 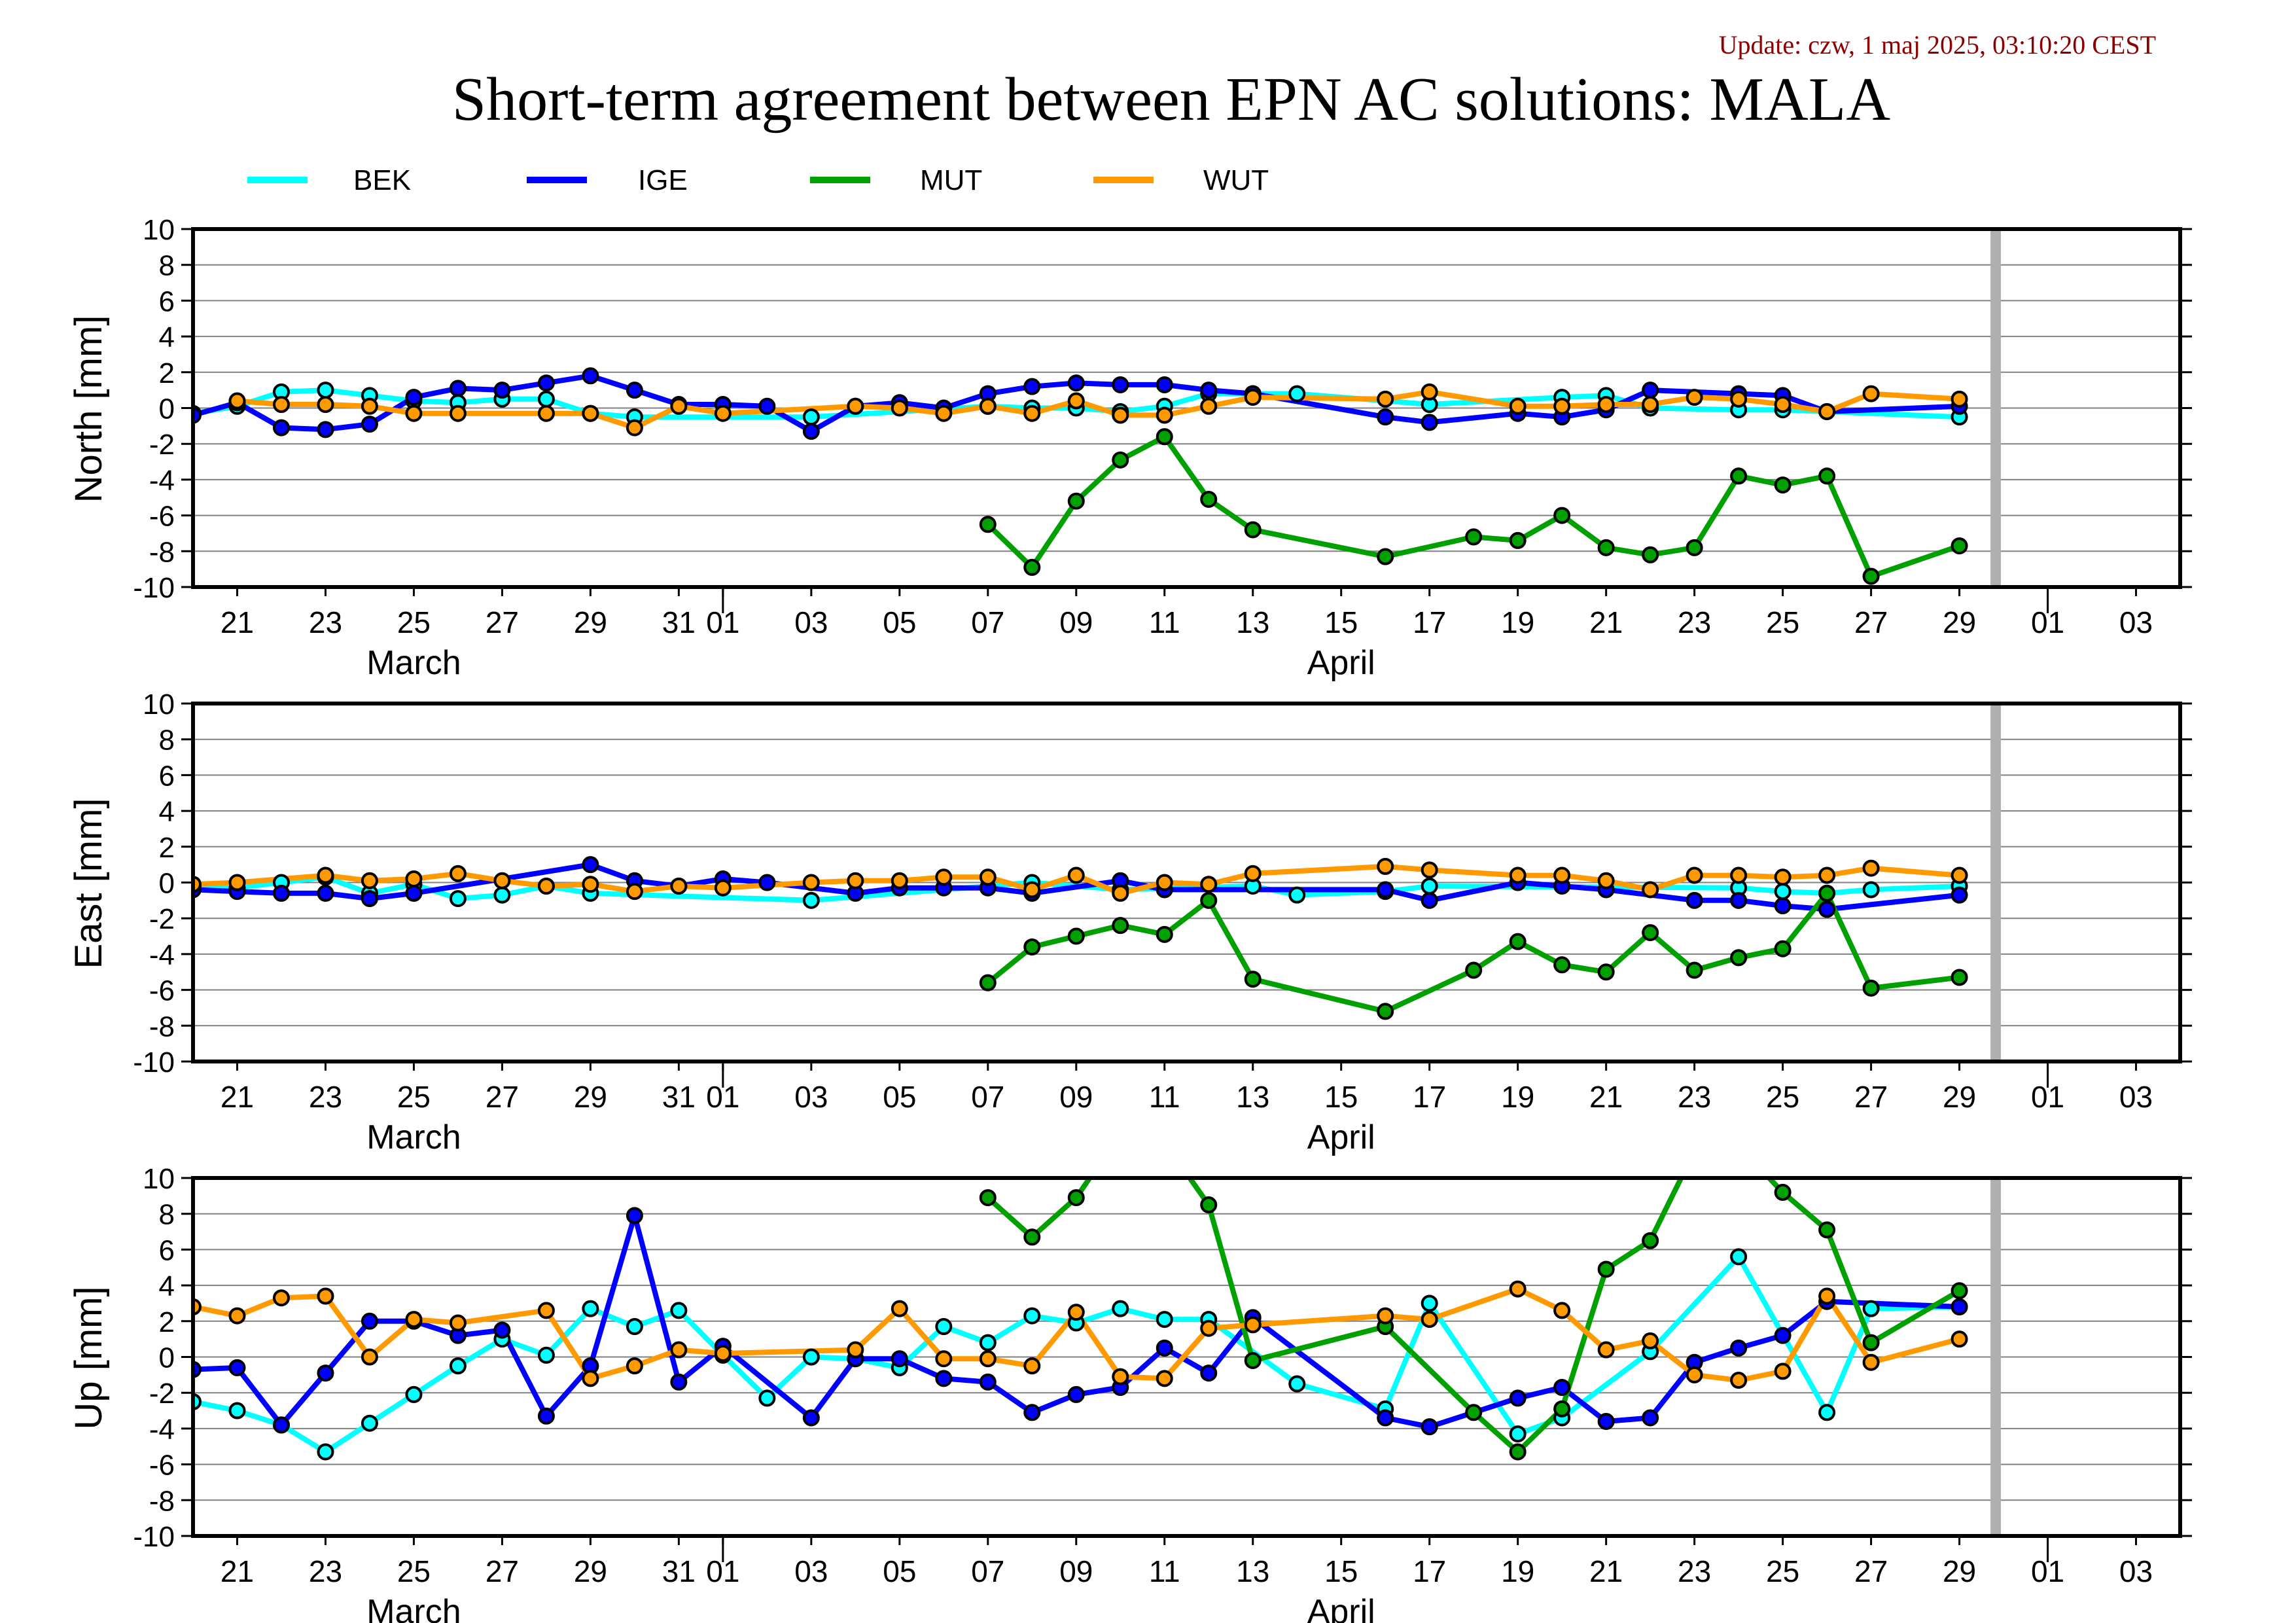 What do you see at coordinates (162, 1394) in the screenshot?
I see `y-tick-label: -2` at bounding box center [162, 1394].